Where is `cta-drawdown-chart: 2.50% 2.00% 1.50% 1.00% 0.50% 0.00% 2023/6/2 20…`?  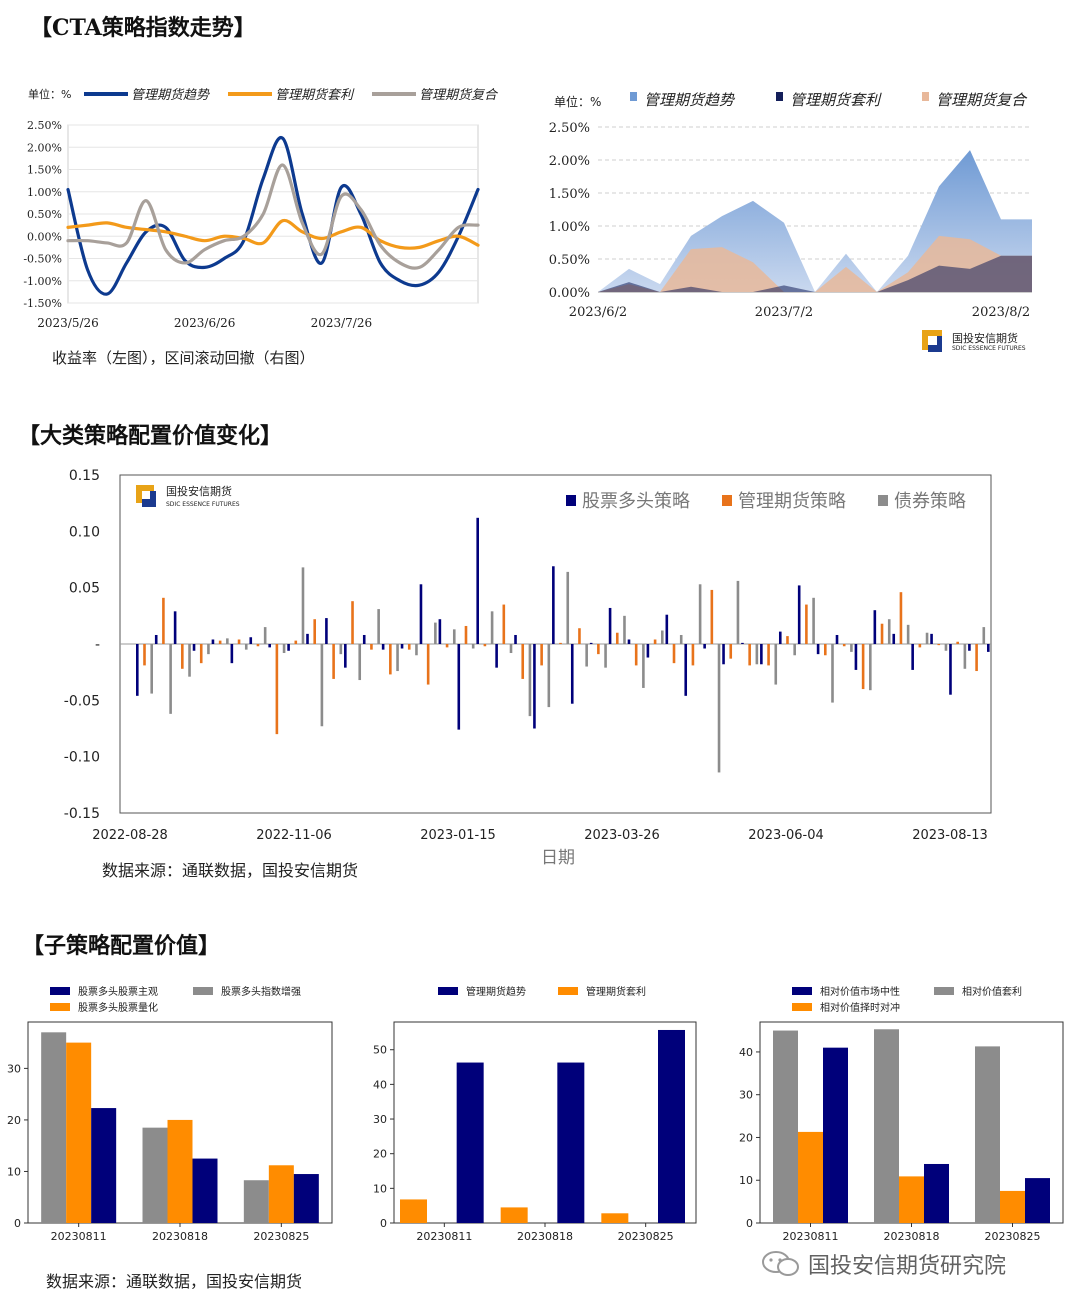
cta-drawdown-chart: 2.50% 2.00% 1.50% 1.00% 0.50% 0.00% 2023/6/2 20… is located at coordinates (790, 205).